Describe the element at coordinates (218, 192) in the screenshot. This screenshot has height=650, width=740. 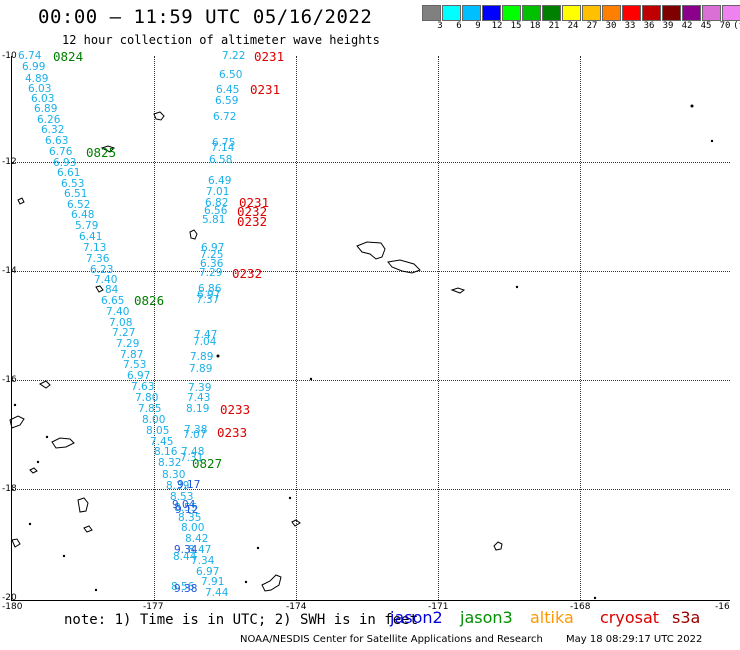
I see `wave-height-label: 7.01` at that location.